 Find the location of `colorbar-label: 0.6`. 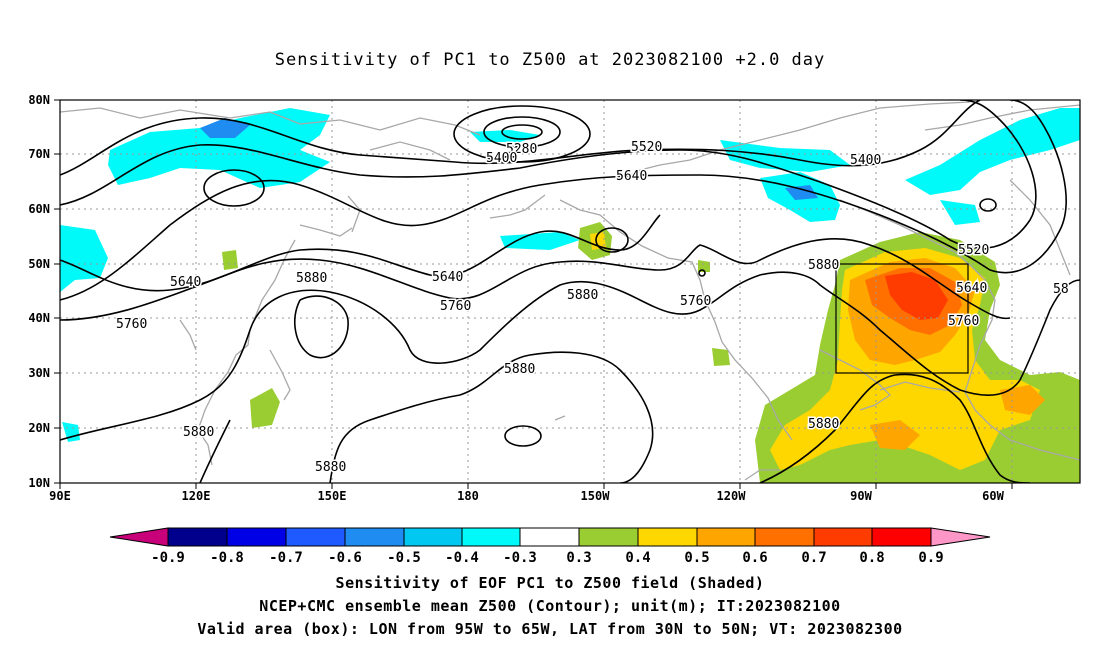

colorbar-label: 0.6 is located at coordinates (754, 558).